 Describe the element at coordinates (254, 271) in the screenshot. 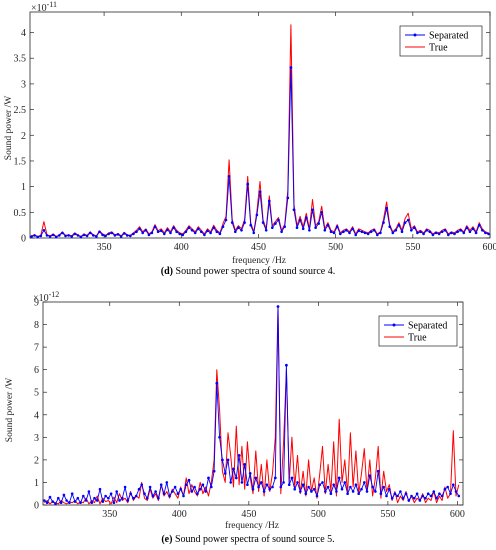

I see `caption-text: Sound power spectra of sound source 4.` at that location.